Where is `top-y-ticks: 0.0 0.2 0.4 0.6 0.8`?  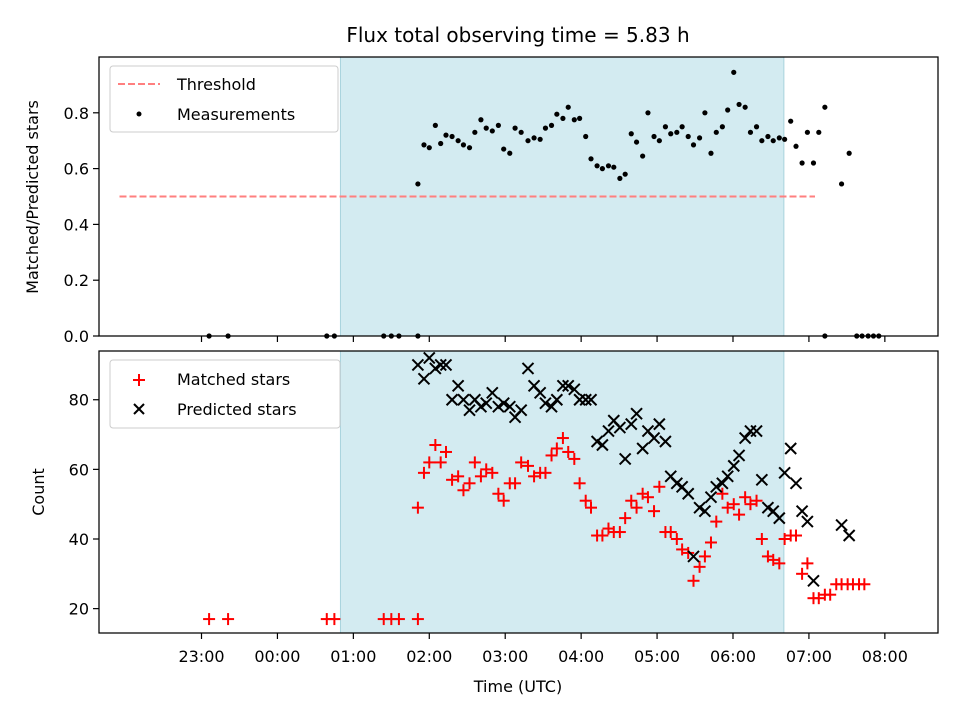
top-y-ticks: 0.0 0.2 0.4 0.6 0.8 is located at coordinates (81, 225).